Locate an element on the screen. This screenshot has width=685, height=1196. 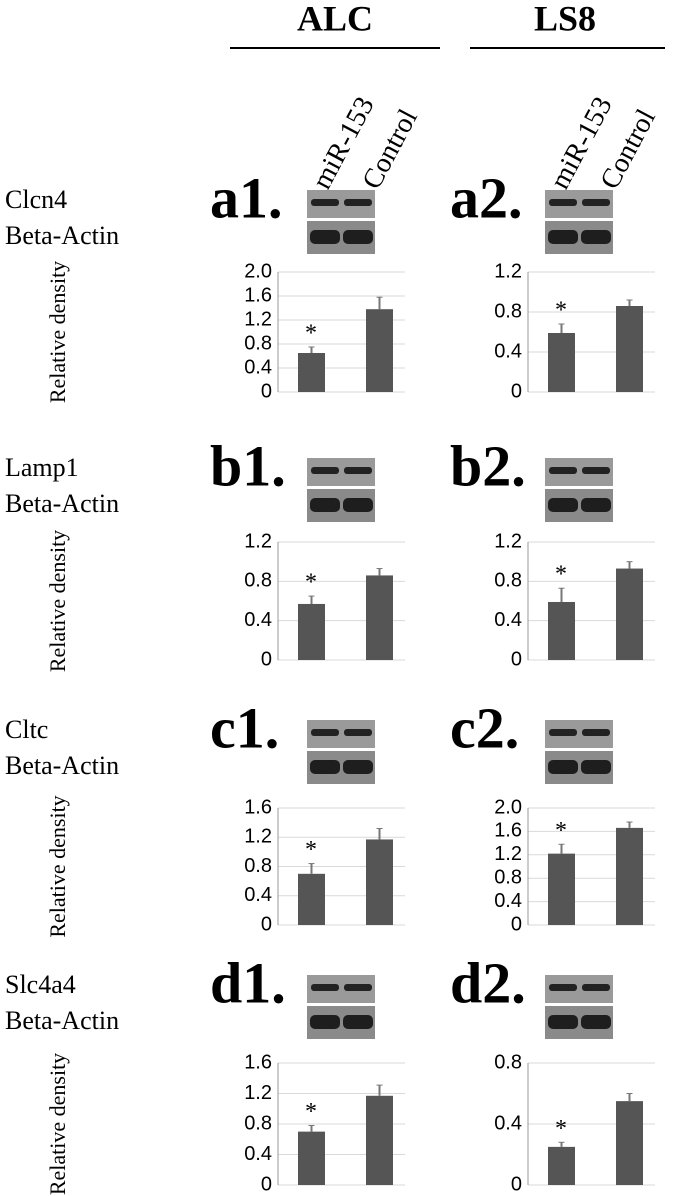
protein-label: Lamp1 is located at coordinates (42, 467).